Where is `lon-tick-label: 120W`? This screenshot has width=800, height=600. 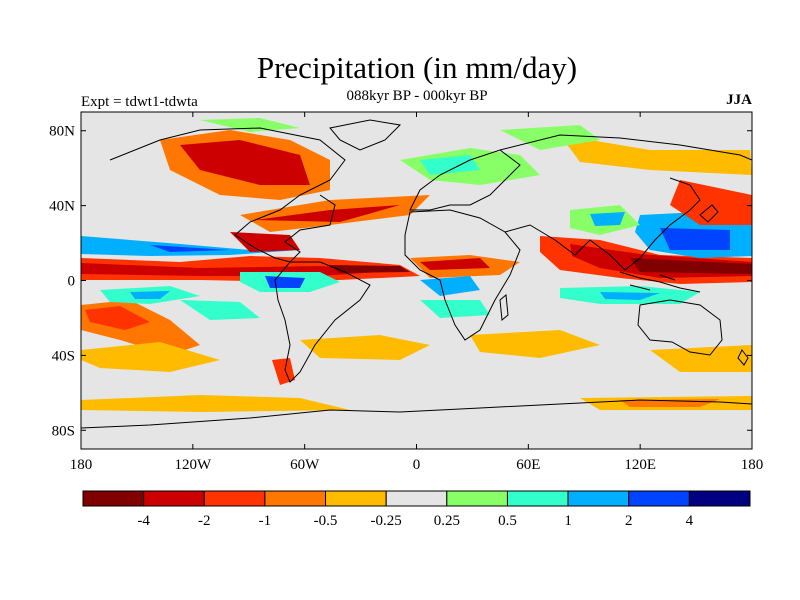 lon-tick-label: 120W is located at coordinates (193, 465).